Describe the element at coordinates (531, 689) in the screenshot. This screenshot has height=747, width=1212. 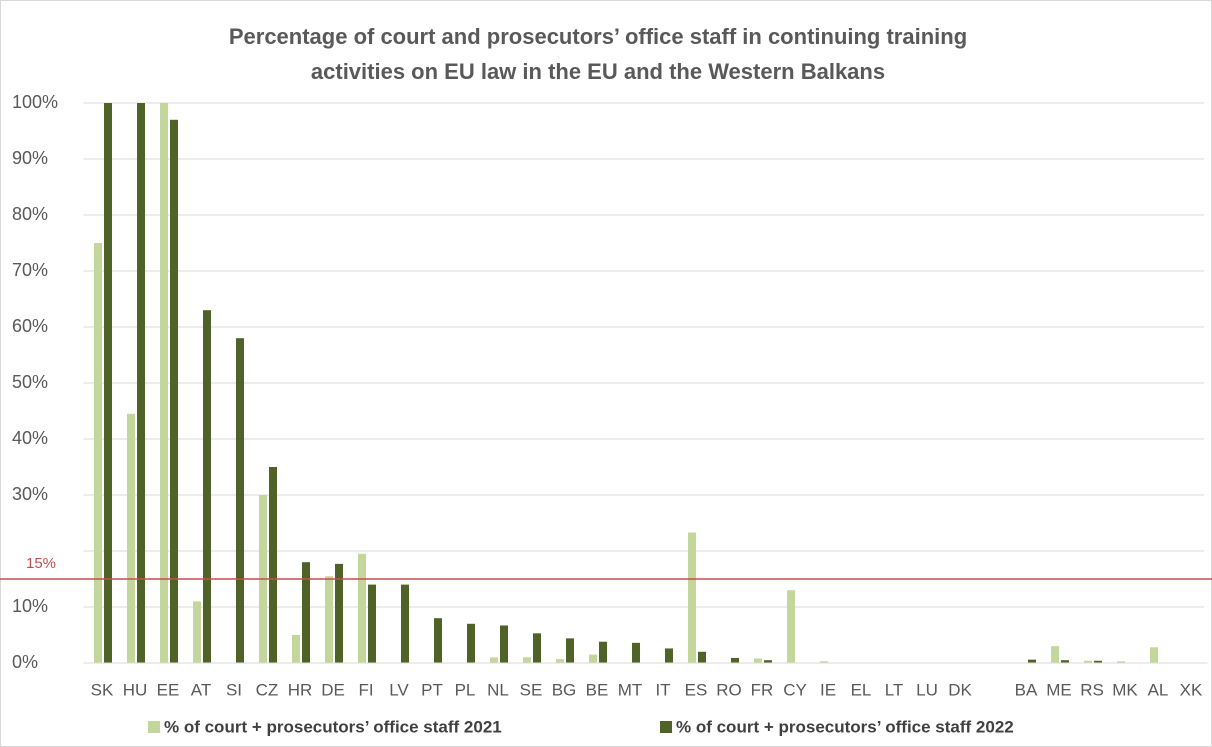
I see `x-tick-label: SE` at that location.